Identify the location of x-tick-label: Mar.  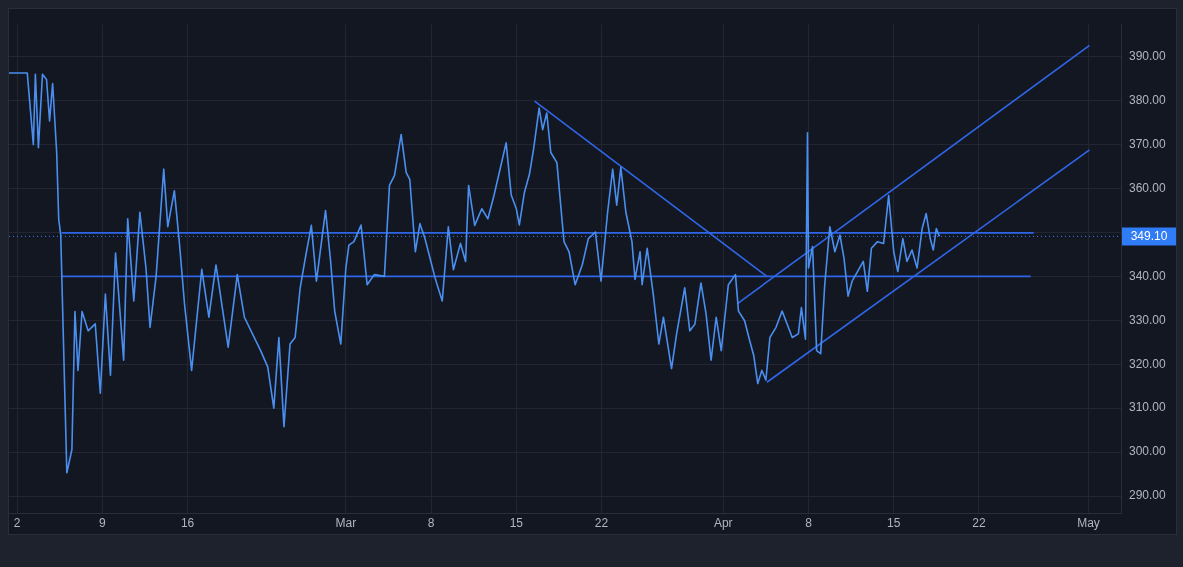
(346, 523).